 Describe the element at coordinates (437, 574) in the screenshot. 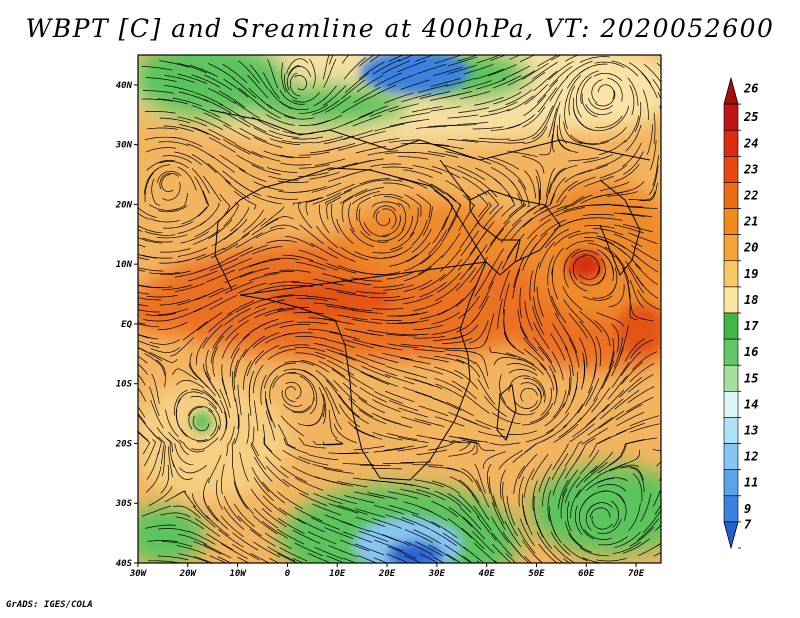

I see `lon-label: 30E` at that location.